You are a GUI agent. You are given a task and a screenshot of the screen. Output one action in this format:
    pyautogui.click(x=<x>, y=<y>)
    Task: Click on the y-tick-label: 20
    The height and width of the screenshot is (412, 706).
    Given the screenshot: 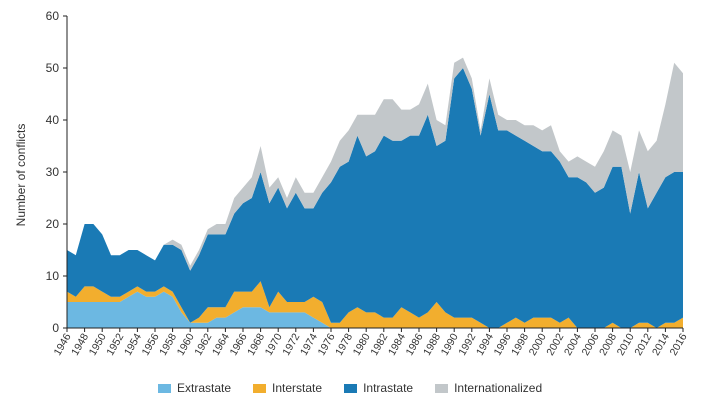 What is the action you would take?
    pyautogui.click(x=53, y=224)
    